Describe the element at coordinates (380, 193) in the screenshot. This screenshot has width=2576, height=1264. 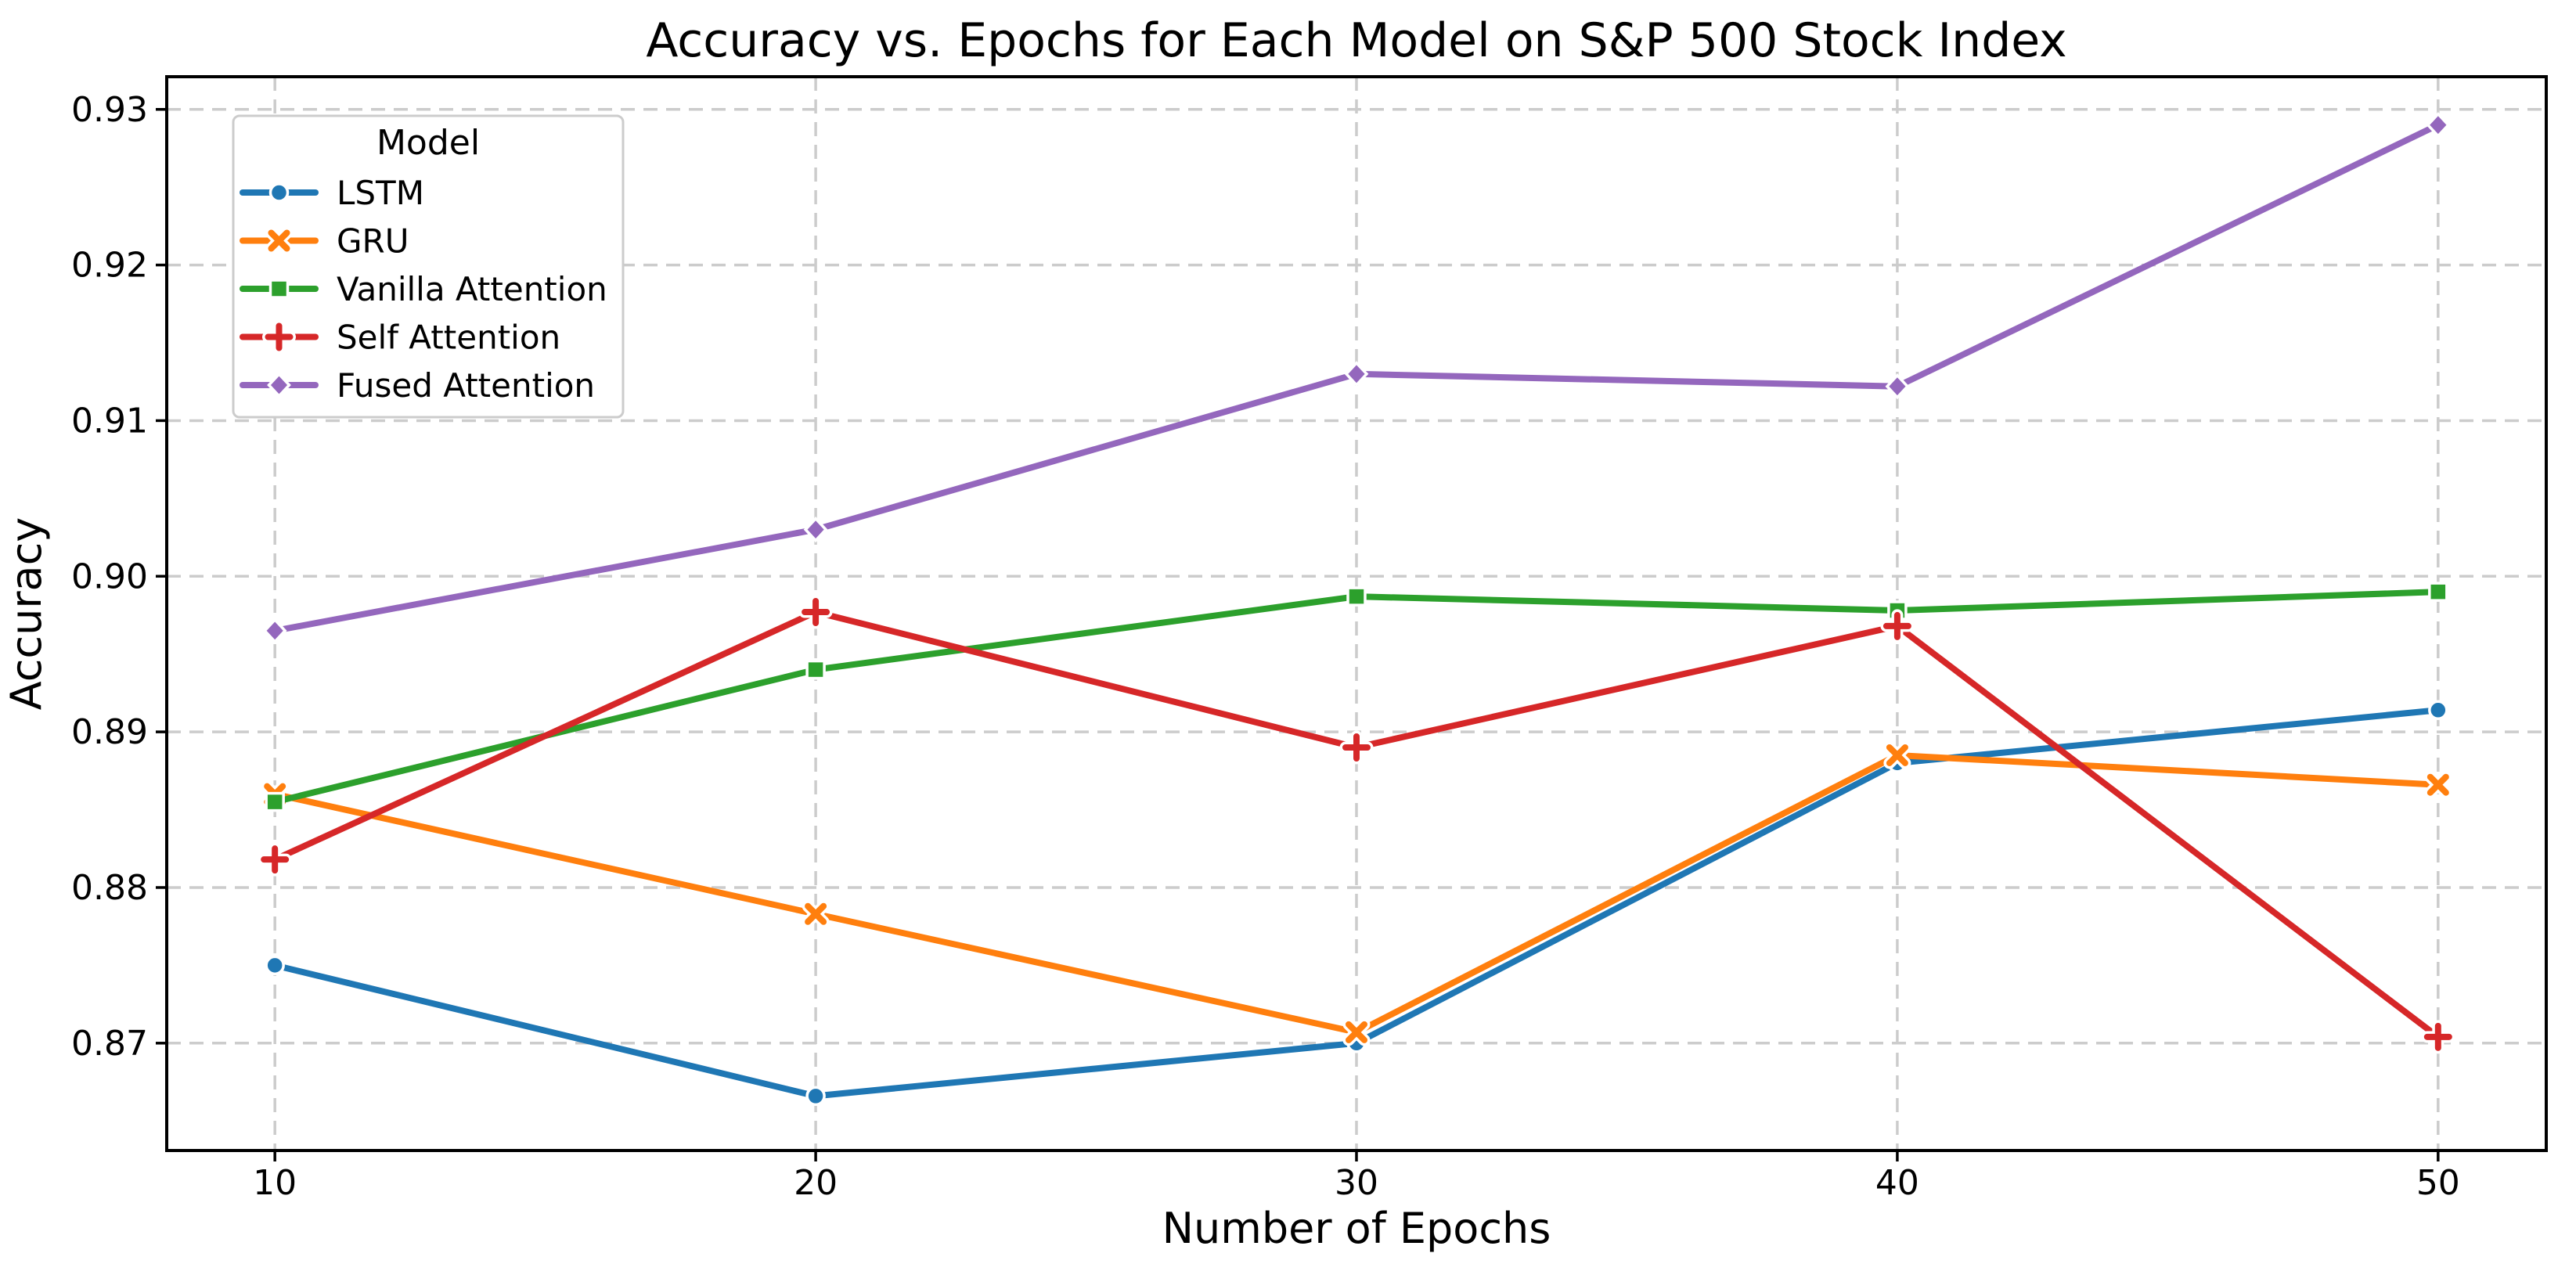
I see `legend-item-label: LSTM` at that location.